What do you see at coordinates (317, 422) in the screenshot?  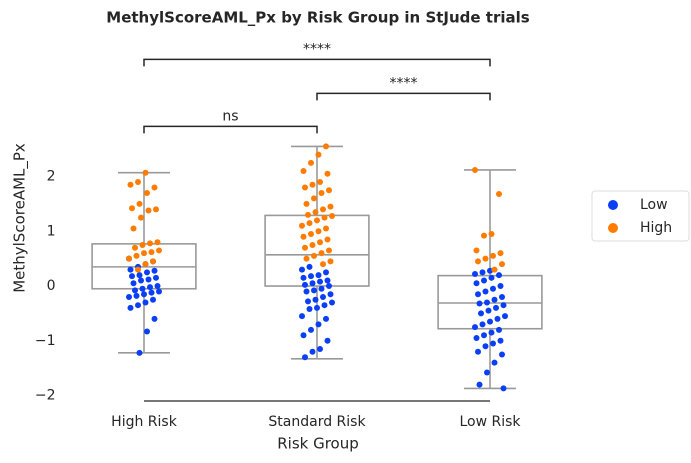 I see `x-tick-label: Standard Risk` at bounding box center [317, 422].